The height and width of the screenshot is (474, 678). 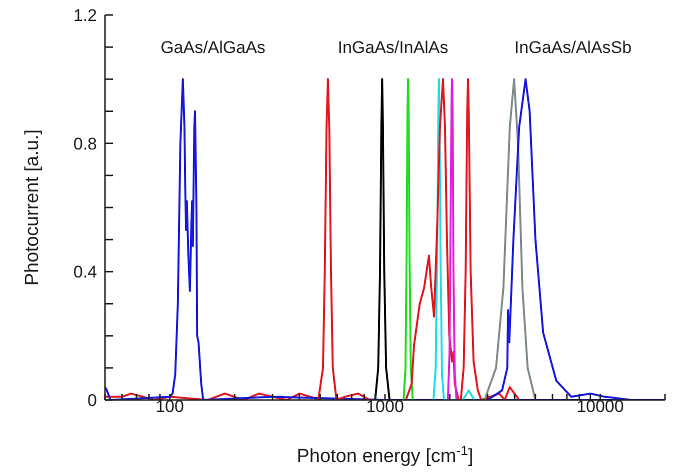 What do you see at coordinates (393, 48) in the screenshot?
I see `annotation: InGaAs/InAlAs` at bounding box center [393, 48].